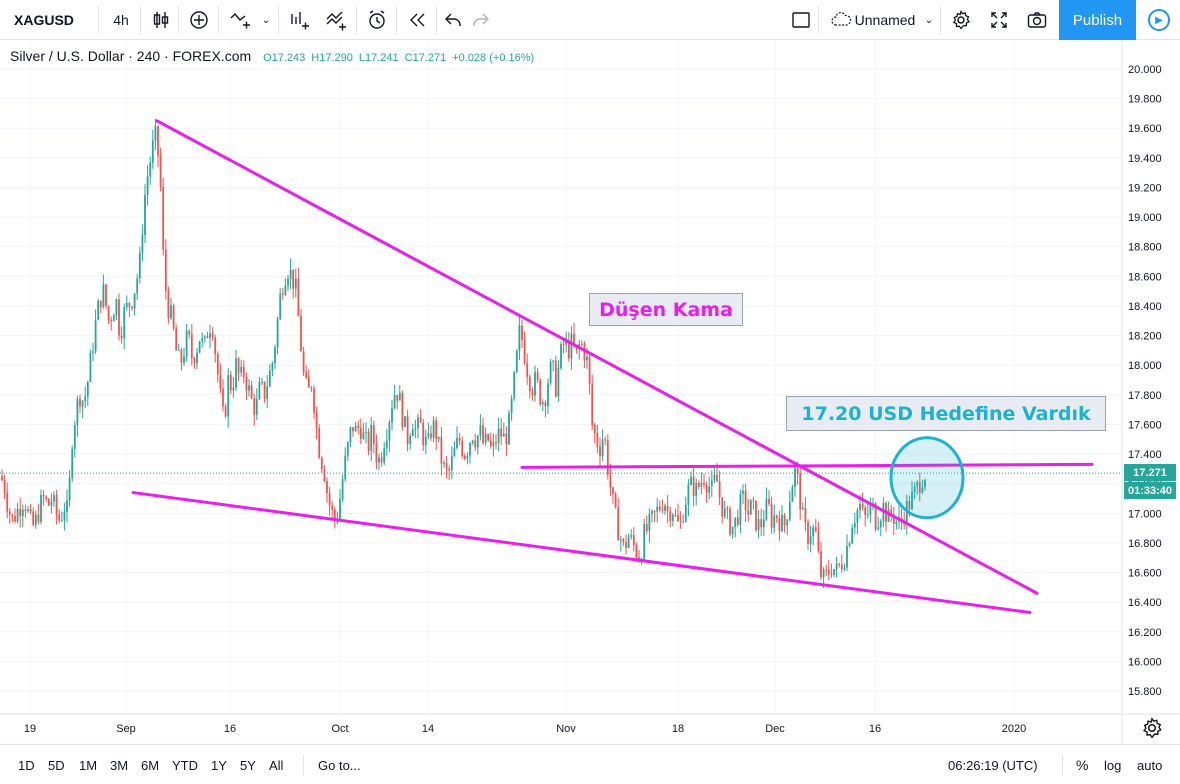 The image size is (1180, 784). What do you see at coordinates (999, 20) in the screenshot?
I see `fullscreen-icon` at bounding box center [999, 20].